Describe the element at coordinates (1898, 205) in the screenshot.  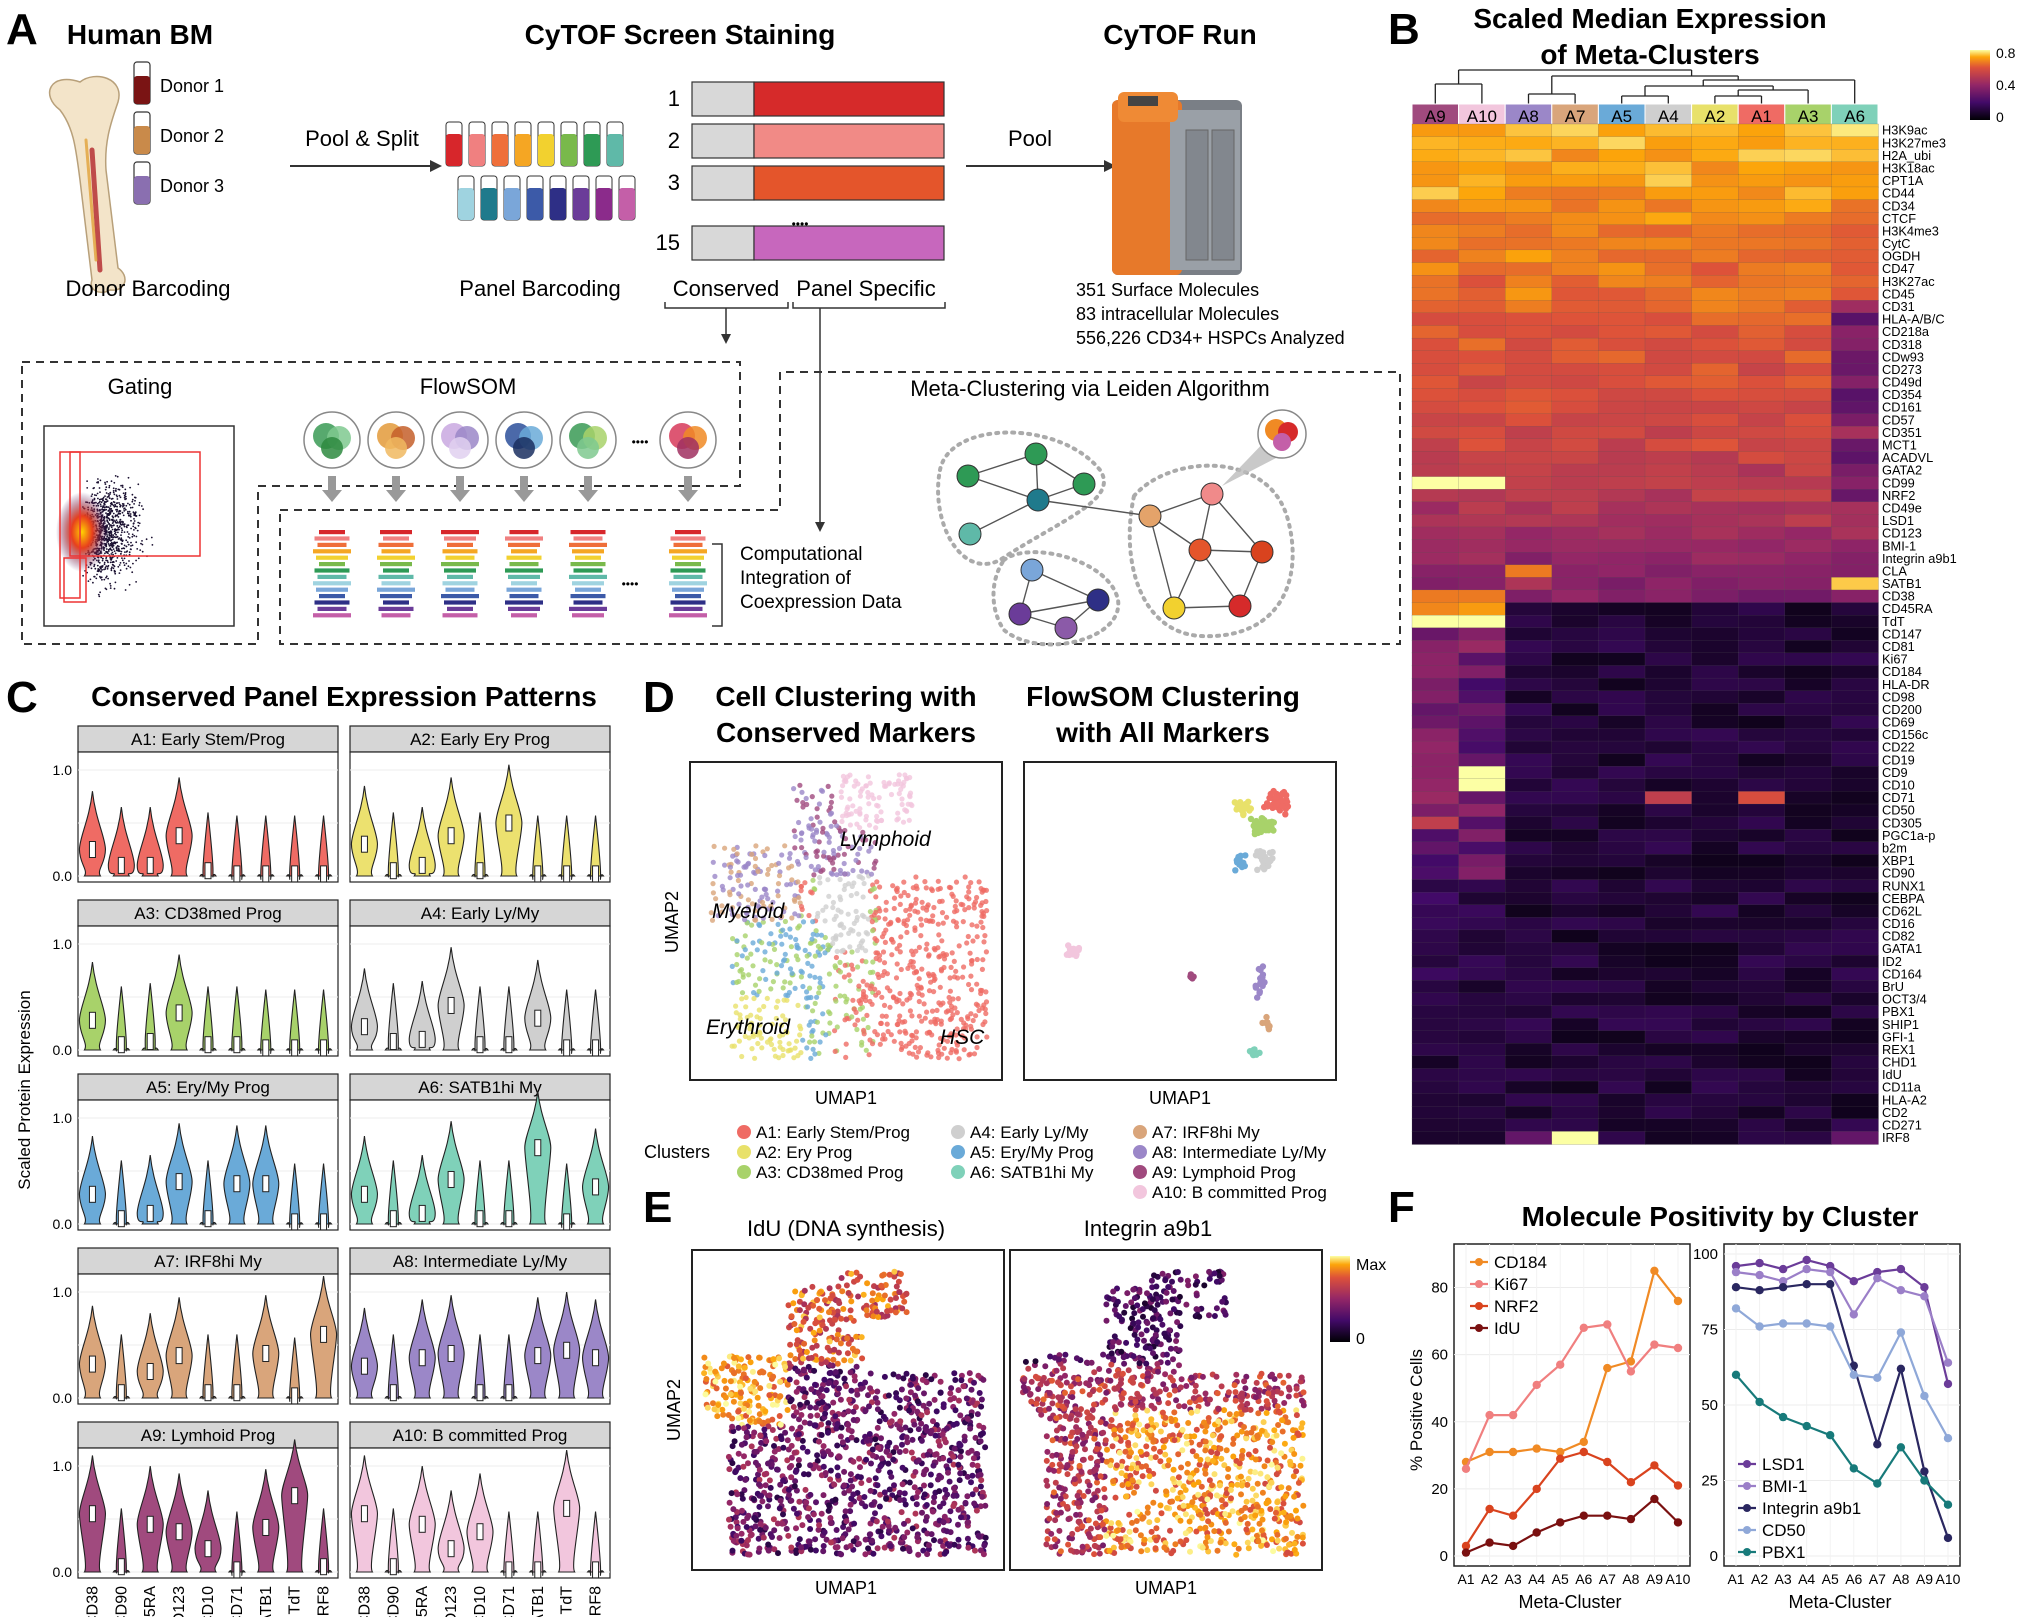
I see `marker-label: CD34` at that location.